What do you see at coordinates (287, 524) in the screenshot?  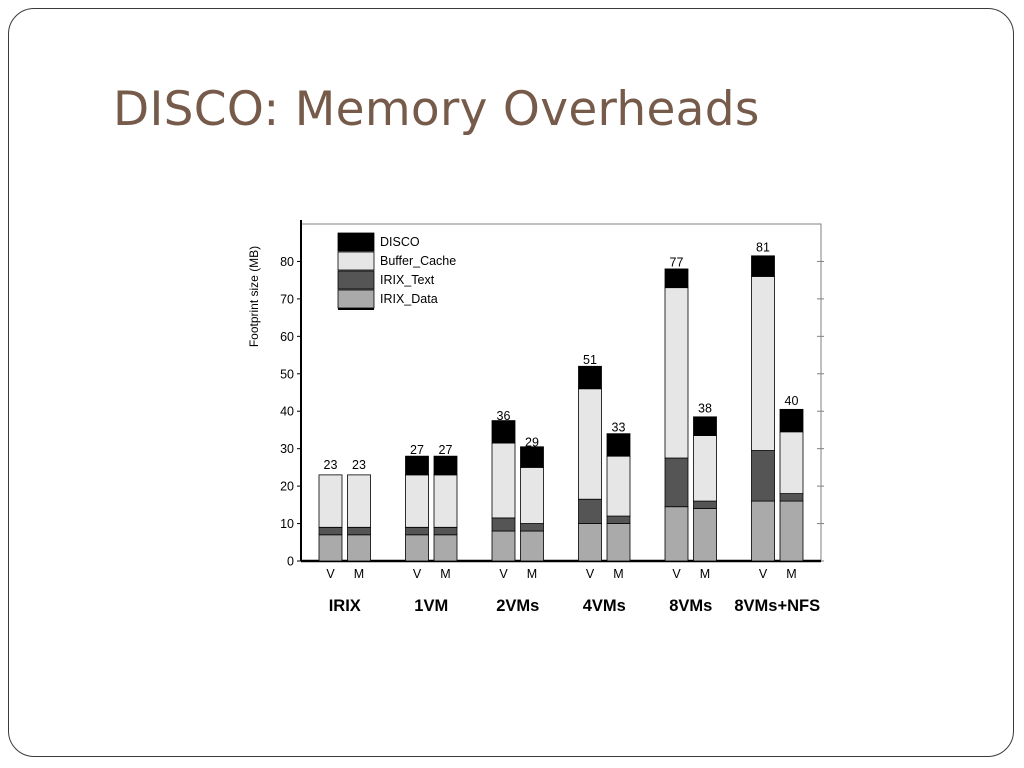 I see `y-tick-label: 10` at bounding box center [287, 524].